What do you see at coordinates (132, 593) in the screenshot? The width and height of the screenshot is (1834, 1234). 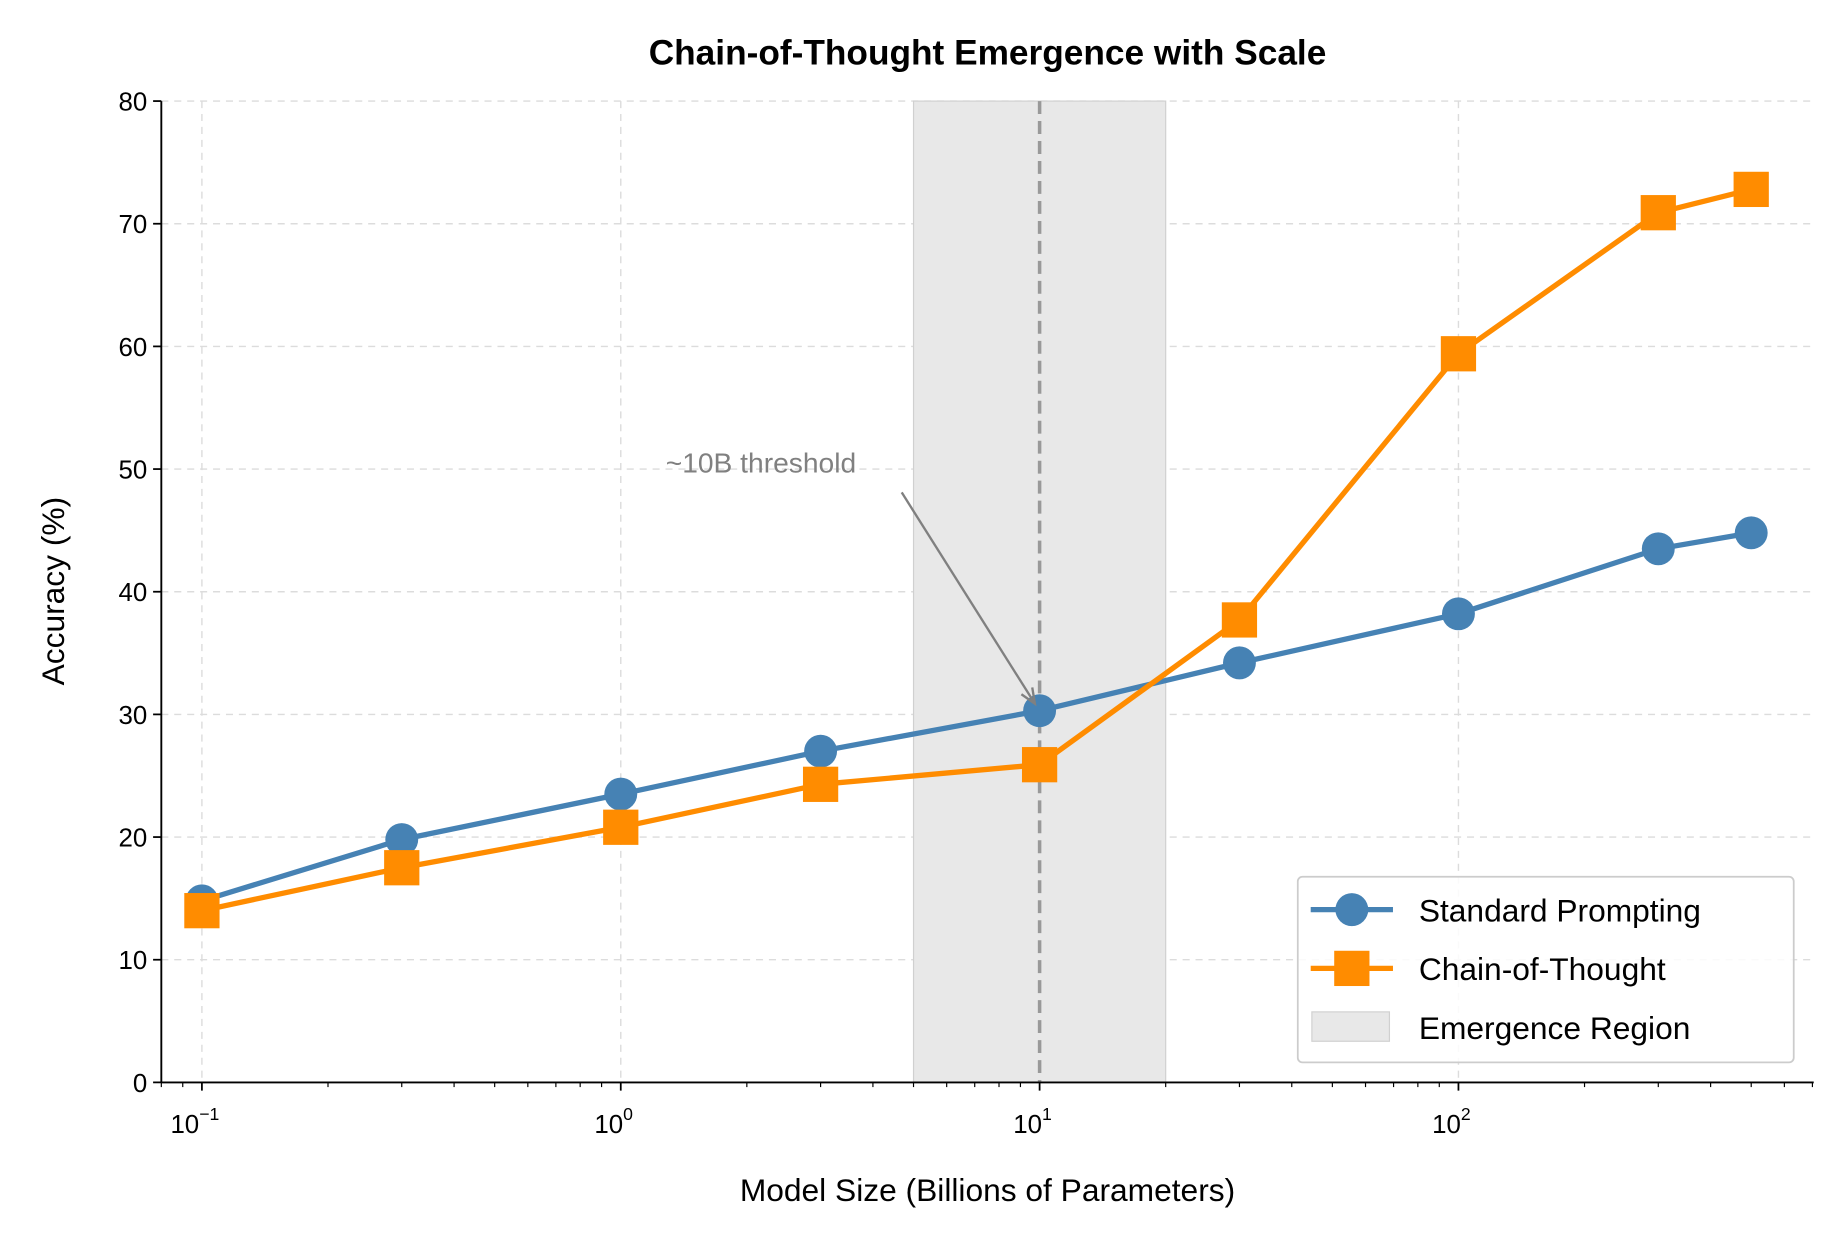 I see `y-tick-label: 40` at bounding box center [132, 593].